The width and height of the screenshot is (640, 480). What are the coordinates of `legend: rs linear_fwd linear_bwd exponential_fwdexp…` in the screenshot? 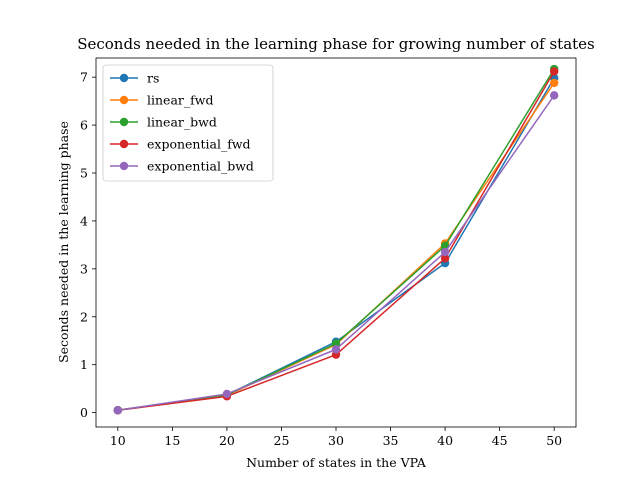 It's located at (188, 123).